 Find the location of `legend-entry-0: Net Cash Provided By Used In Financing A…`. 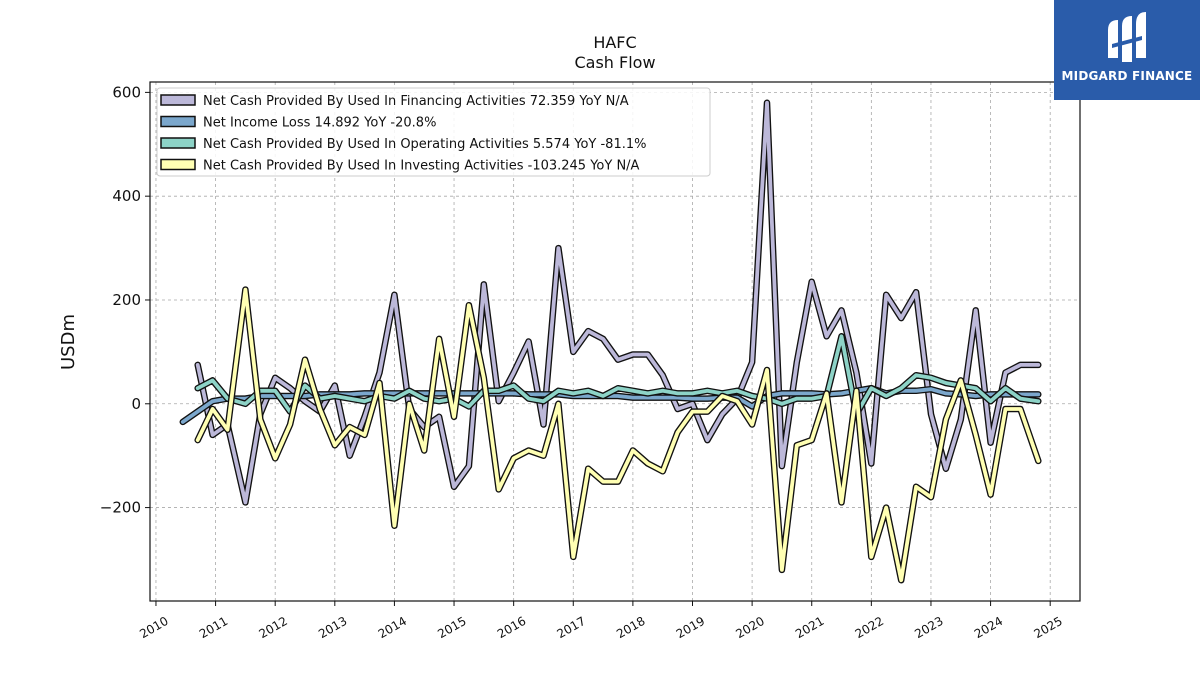

legend-entry-0: Net Cash Provided By Used In Financing A… is located at coordinates (416, 101).